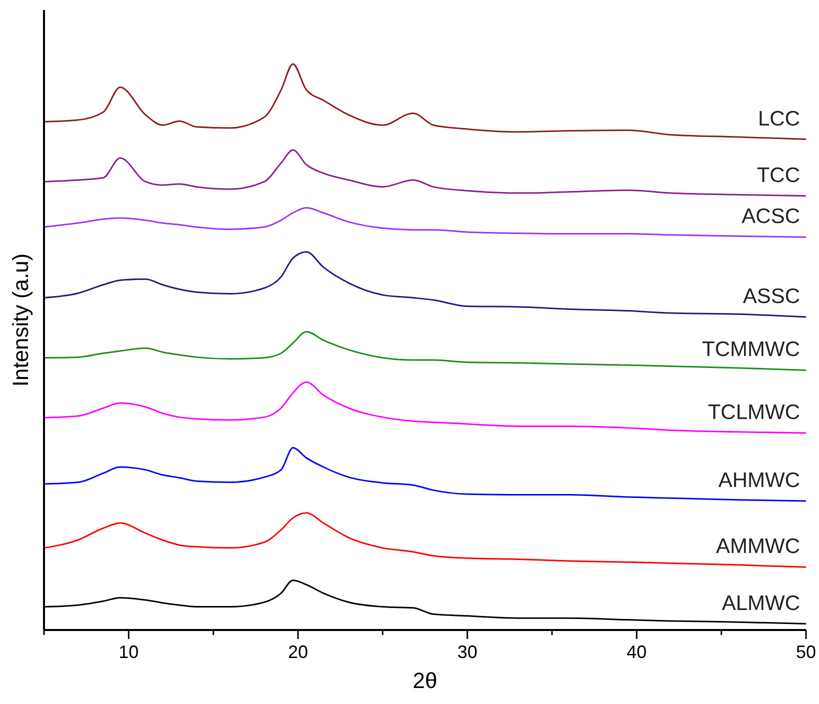  I want to click on series-label: ALMWC, so click(761, 603).